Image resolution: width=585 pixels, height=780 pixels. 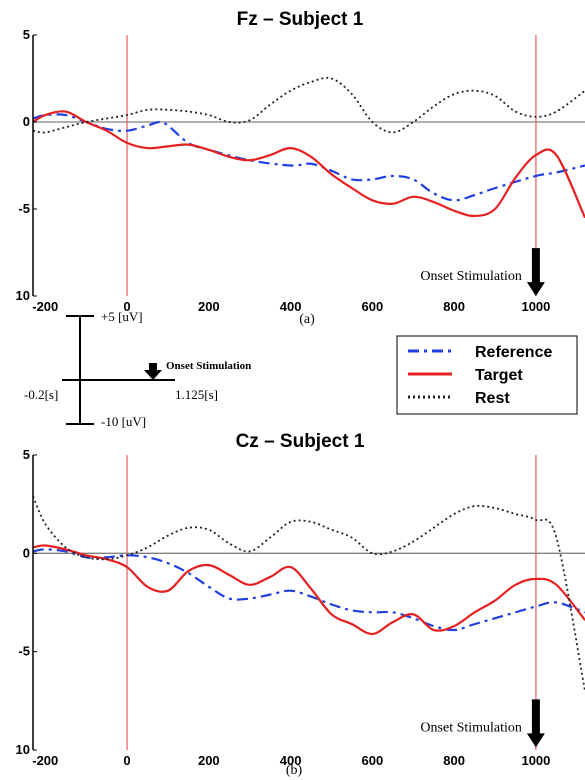 What do you see at coordinates (294, 770) in the screenshot?
I see `caption-b: (b)` at bounding box center [294, 770].